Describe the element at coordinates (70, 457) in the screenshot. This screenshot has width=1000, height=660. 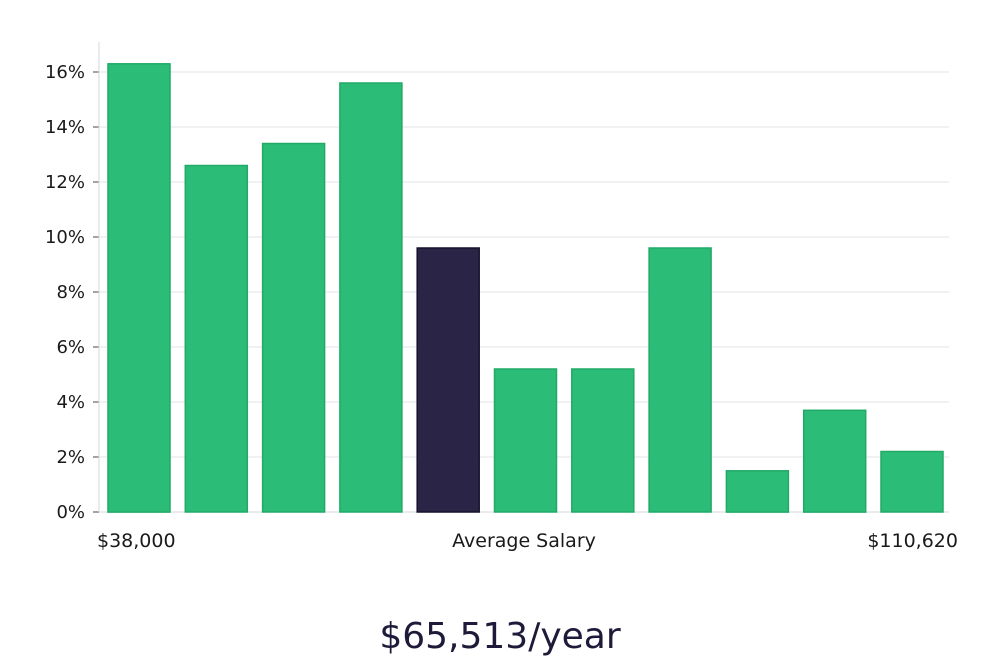
I see `y-tick-label: 2%` at that location.